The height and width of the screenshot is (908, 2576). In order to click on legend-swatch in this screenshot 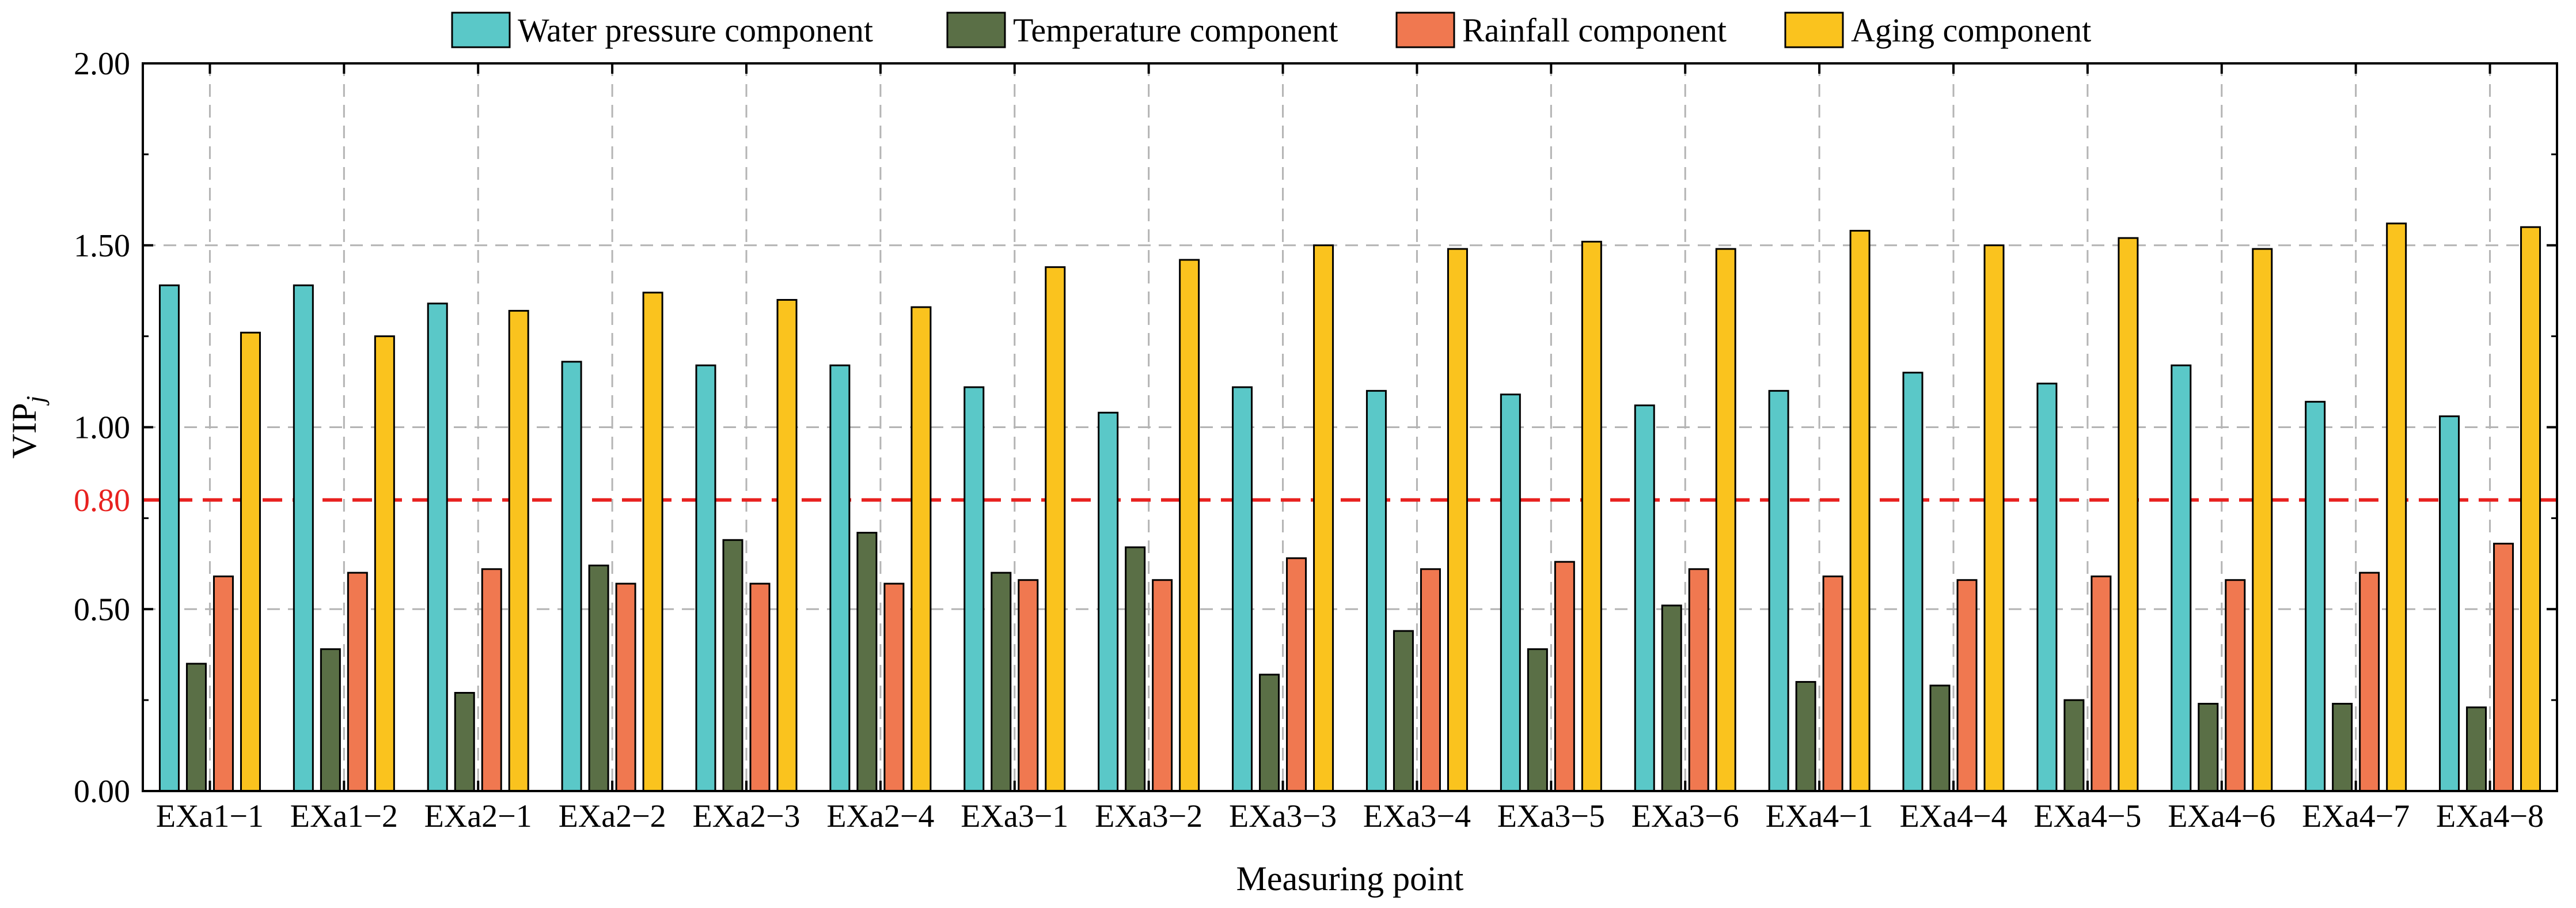, I will do `click(481, 30)`.